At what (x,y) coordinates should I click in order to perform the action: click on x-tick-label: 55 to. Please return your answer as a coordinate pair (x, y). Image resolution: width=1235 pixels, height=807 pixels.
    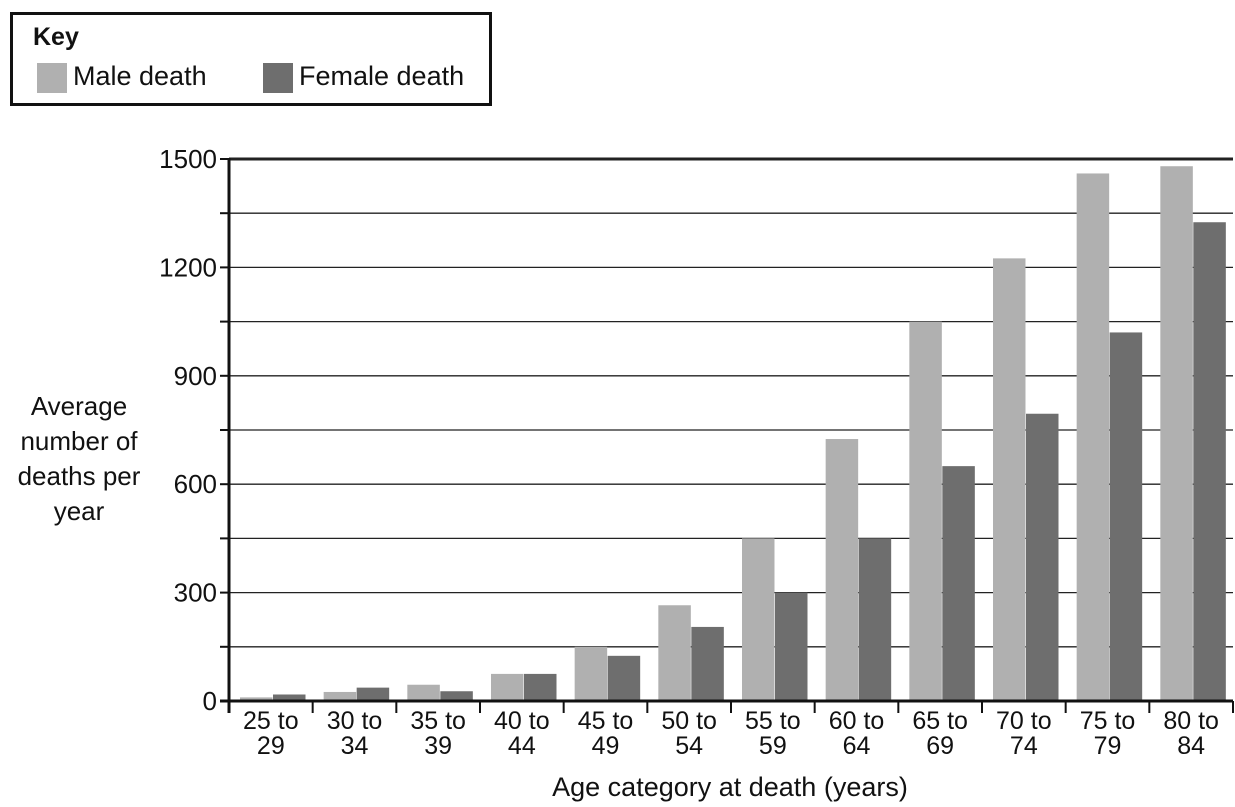
    Looking at the image, I should click on (773, 721).